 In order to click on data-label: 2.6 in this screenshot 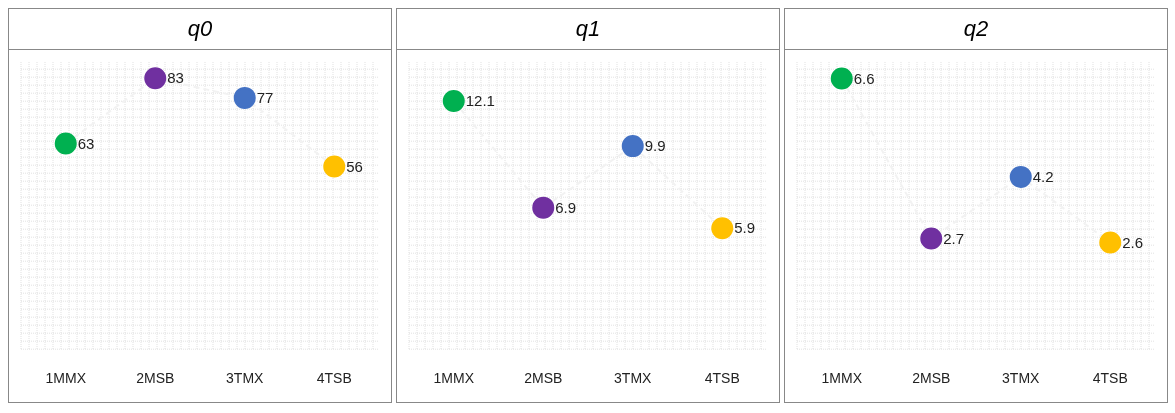, I will do `click(1133, 242)`.